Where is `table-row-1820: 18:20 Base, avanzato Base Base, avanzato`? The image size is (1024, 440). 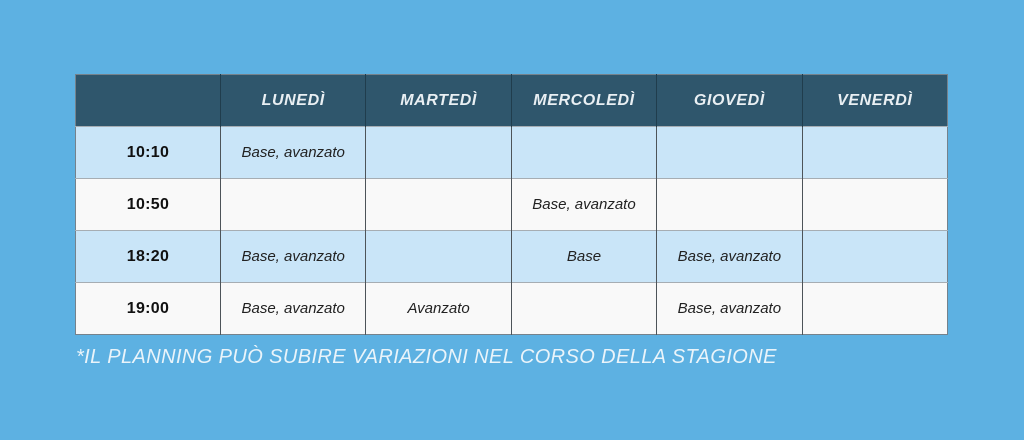 table-row-1820: 18:20 Base, avanzato Base Base, avanzato is located at coordinates (511, 256).